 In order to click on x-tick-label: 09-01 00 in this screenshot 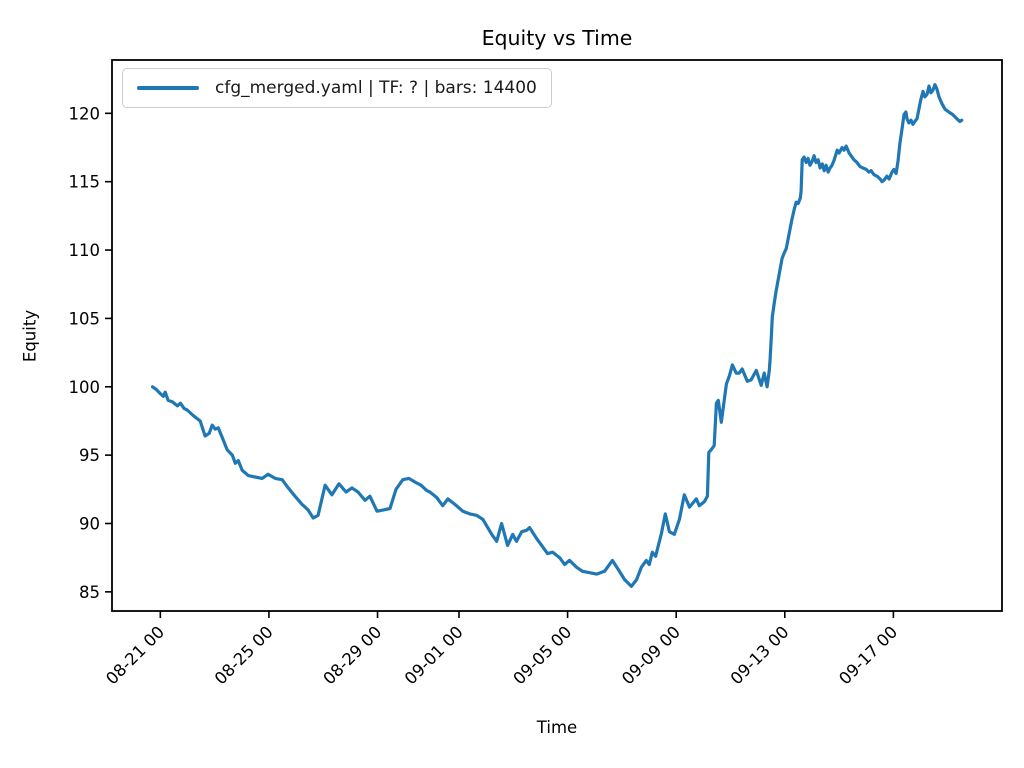, I will do `click(434, 655)`.